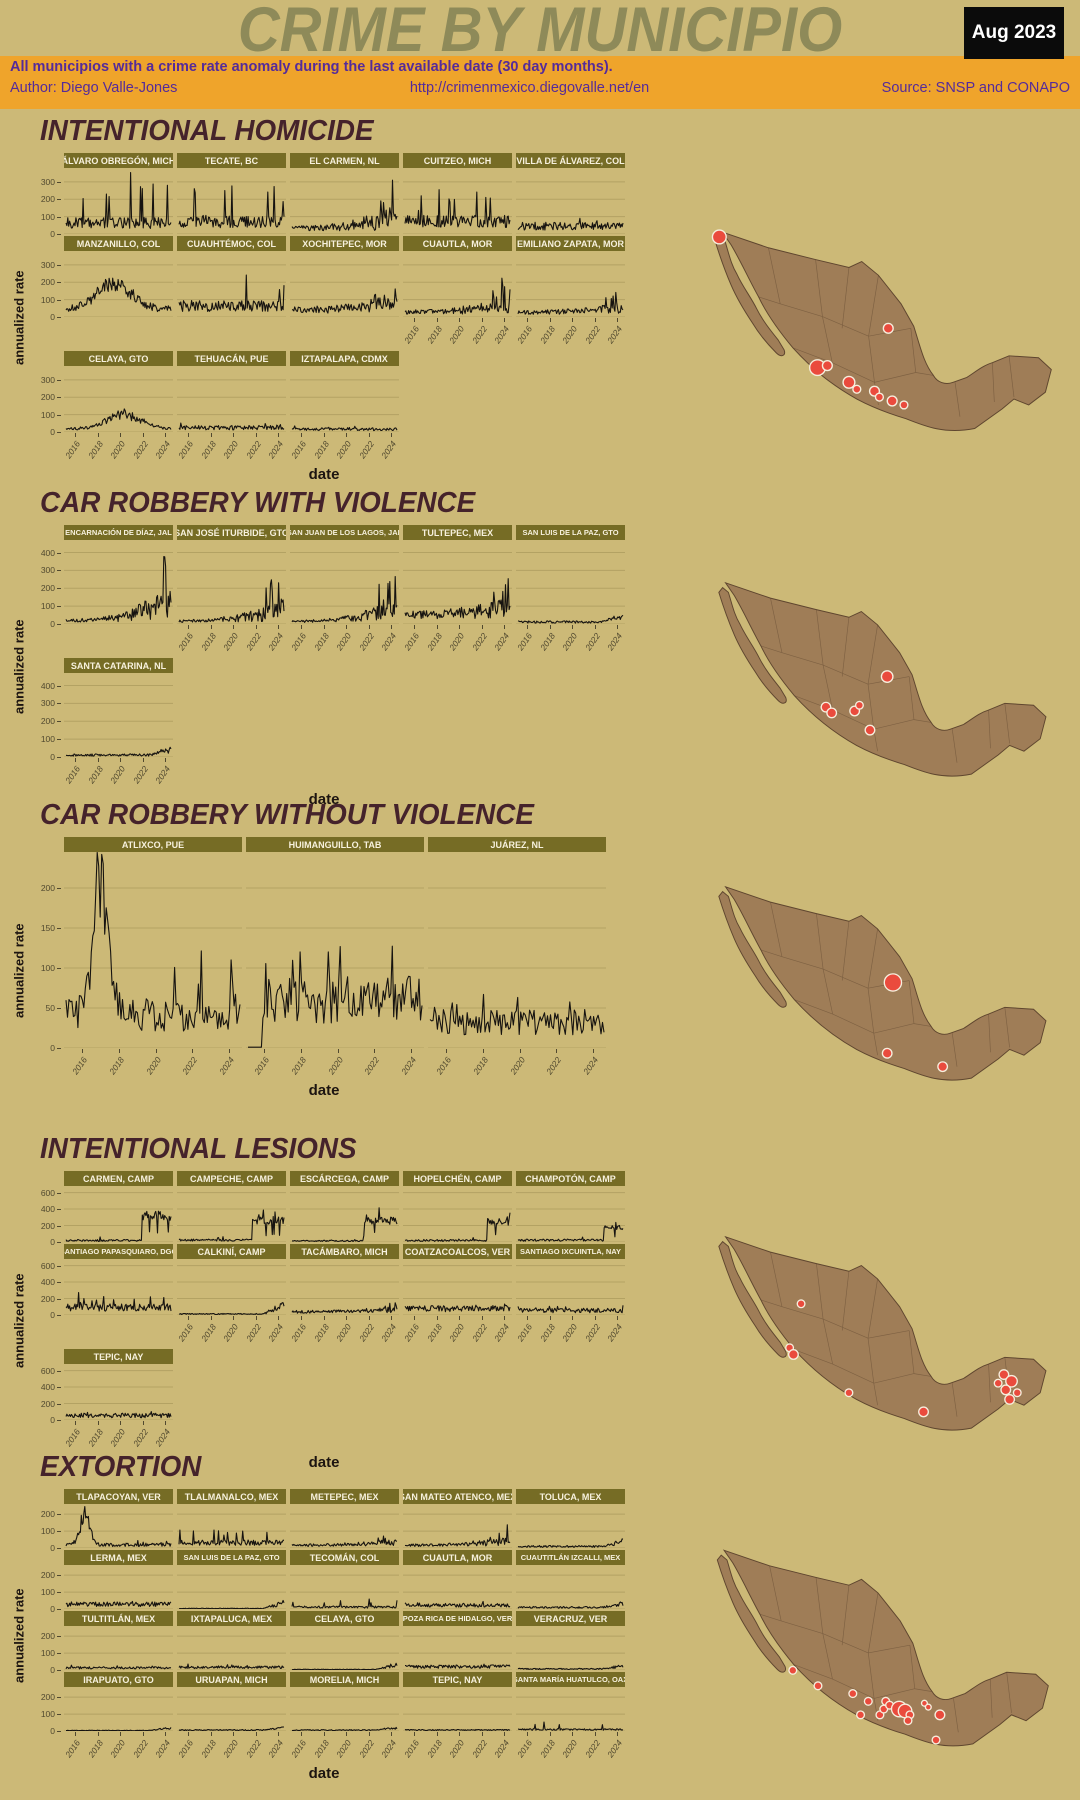 This screenshot has height=1800, width=1080. Describe the element at coordinates (55, 1242) in the screenshot. I see `y-tick-label: 0` at that location.